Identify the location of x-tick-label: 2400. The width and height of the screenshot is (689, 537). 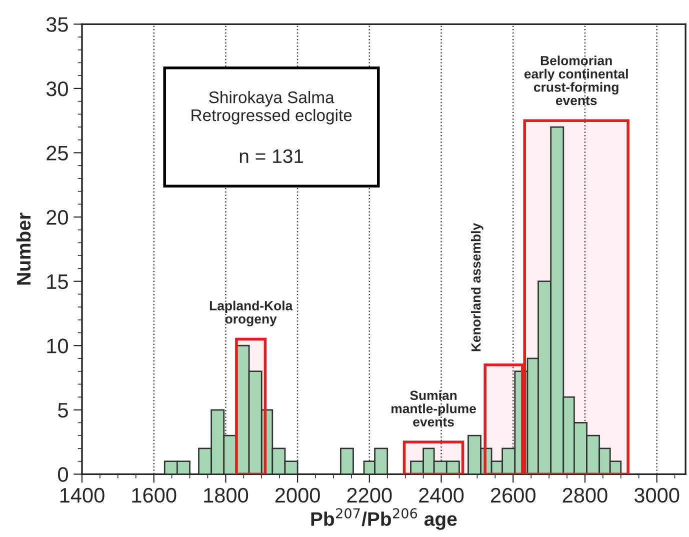
(441, 495).